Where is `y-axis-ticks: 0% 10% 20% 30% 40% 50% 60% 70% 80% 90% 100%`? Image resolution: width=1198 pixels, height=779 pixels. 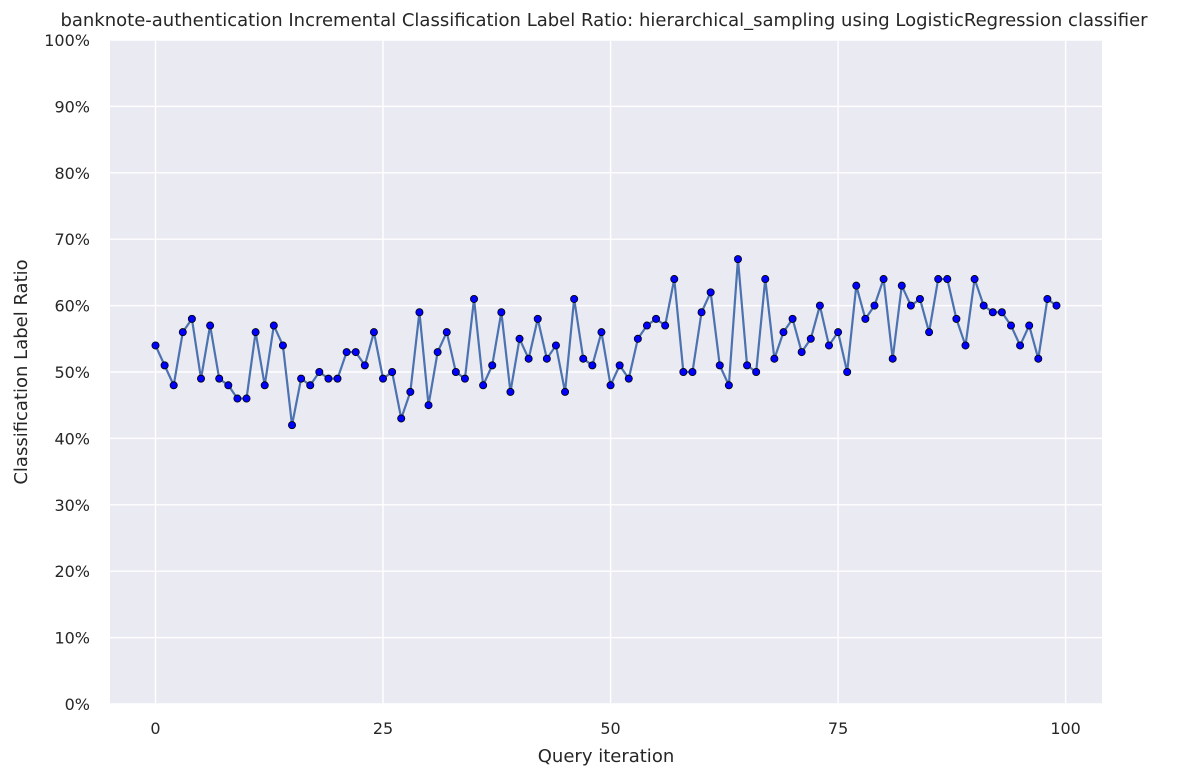 y-axis-ticks: 0% 10% 20% 30% 40% 50% 60% 70% 80% 90% 100% is located at coordinates (67, 372).